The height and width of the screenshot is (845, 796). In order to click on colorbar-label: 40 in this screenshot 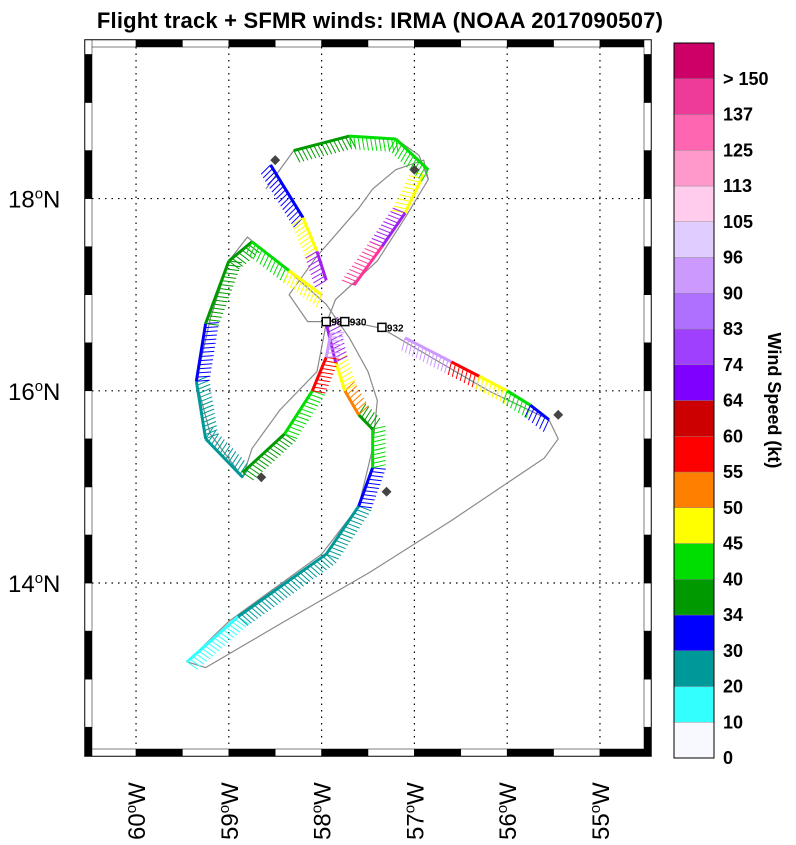, I will do `click(733, 579)`.